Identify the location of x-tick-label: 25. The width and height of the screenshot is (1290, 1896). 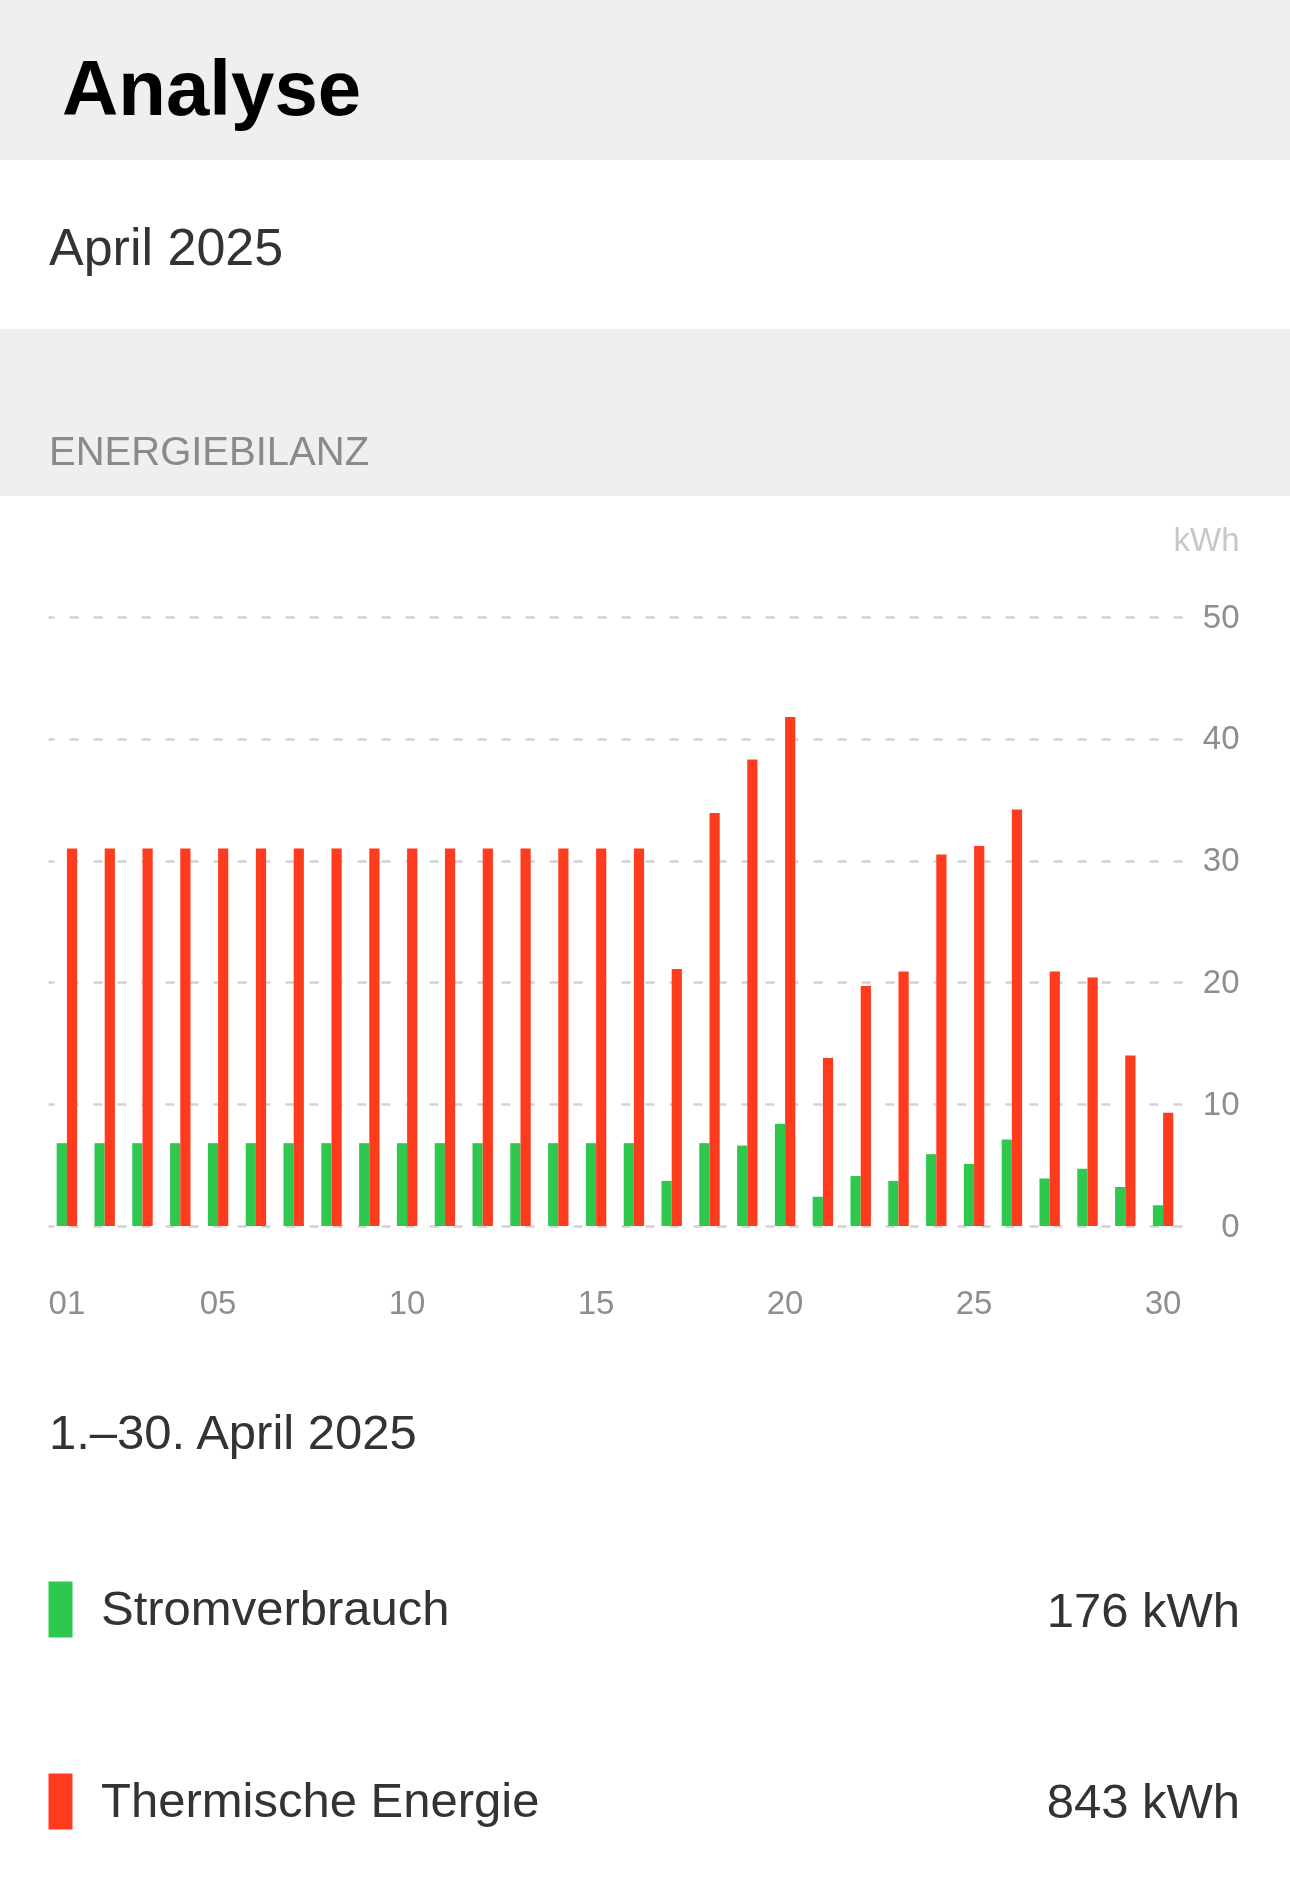
(974, 1302).